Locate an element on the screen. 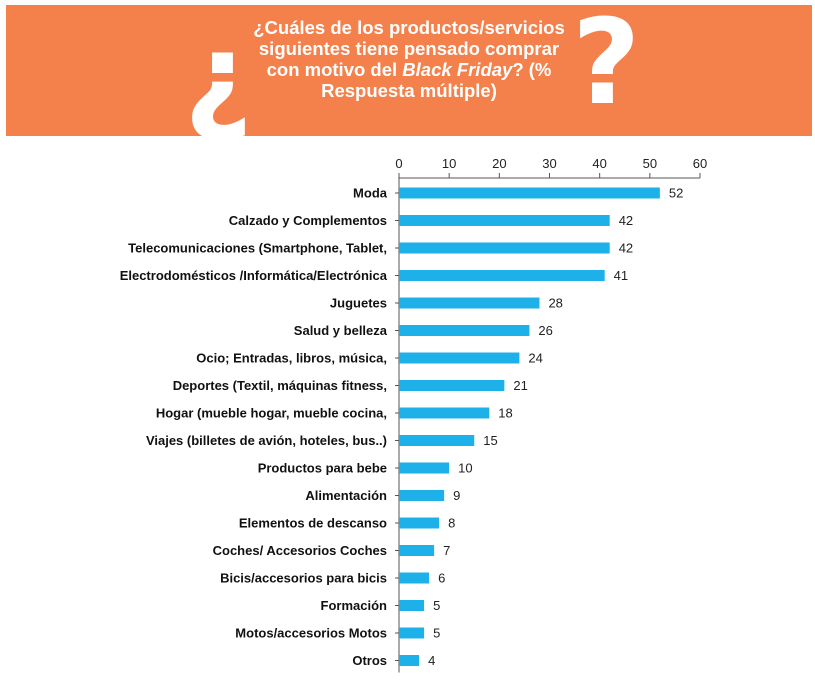  data-label: 15 is located at coordinates (490, 440).